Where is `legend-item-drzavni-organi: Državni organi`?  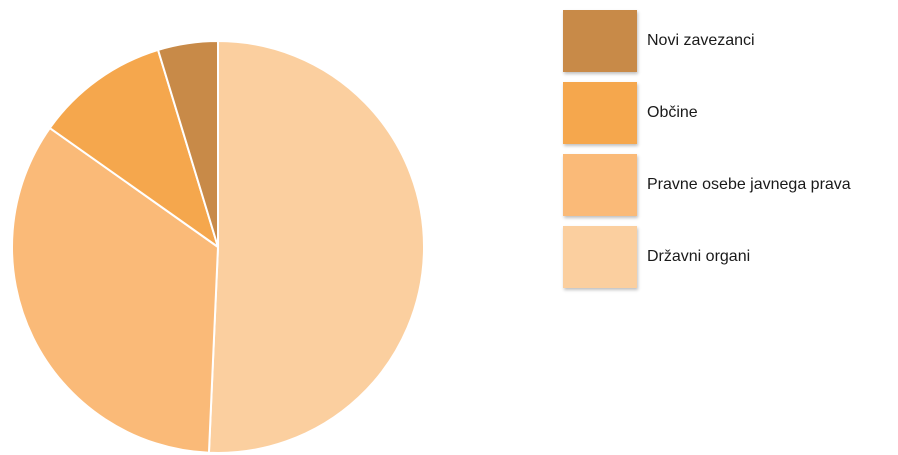 legend-item-drzavni-organi: Državni organi is located at coordinates (730, 257).